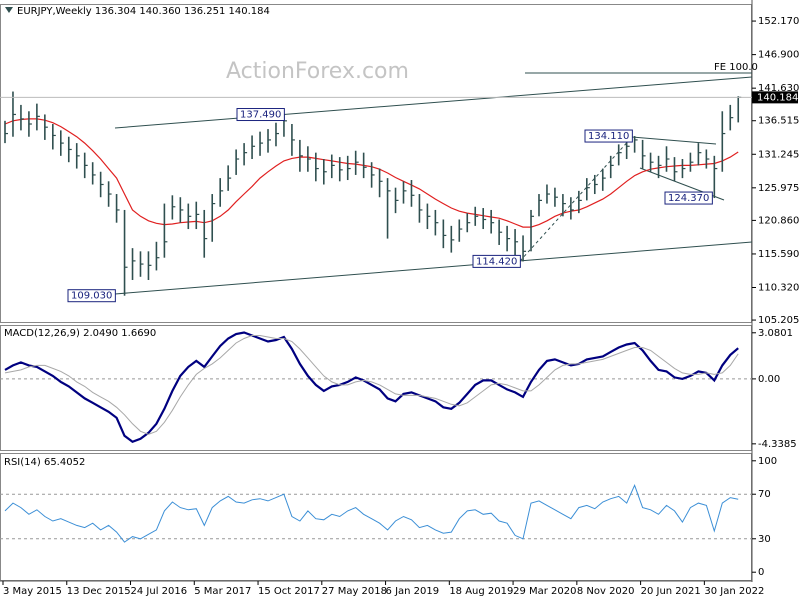 The image size is (800, 600). I want to click on y-tick-label: 146.900, so click(778, 55).